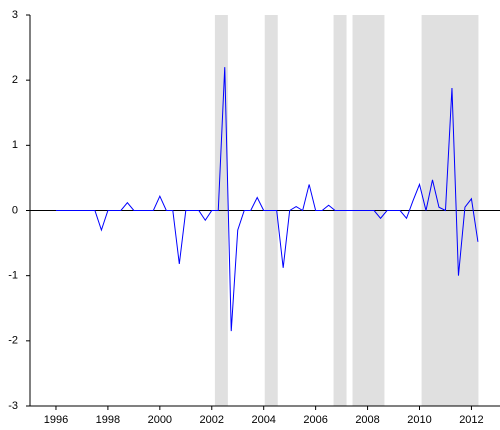 The width and height of the screenshot is (500, 430). I want to click on x-tick-label: 2012, so click(471, 420).